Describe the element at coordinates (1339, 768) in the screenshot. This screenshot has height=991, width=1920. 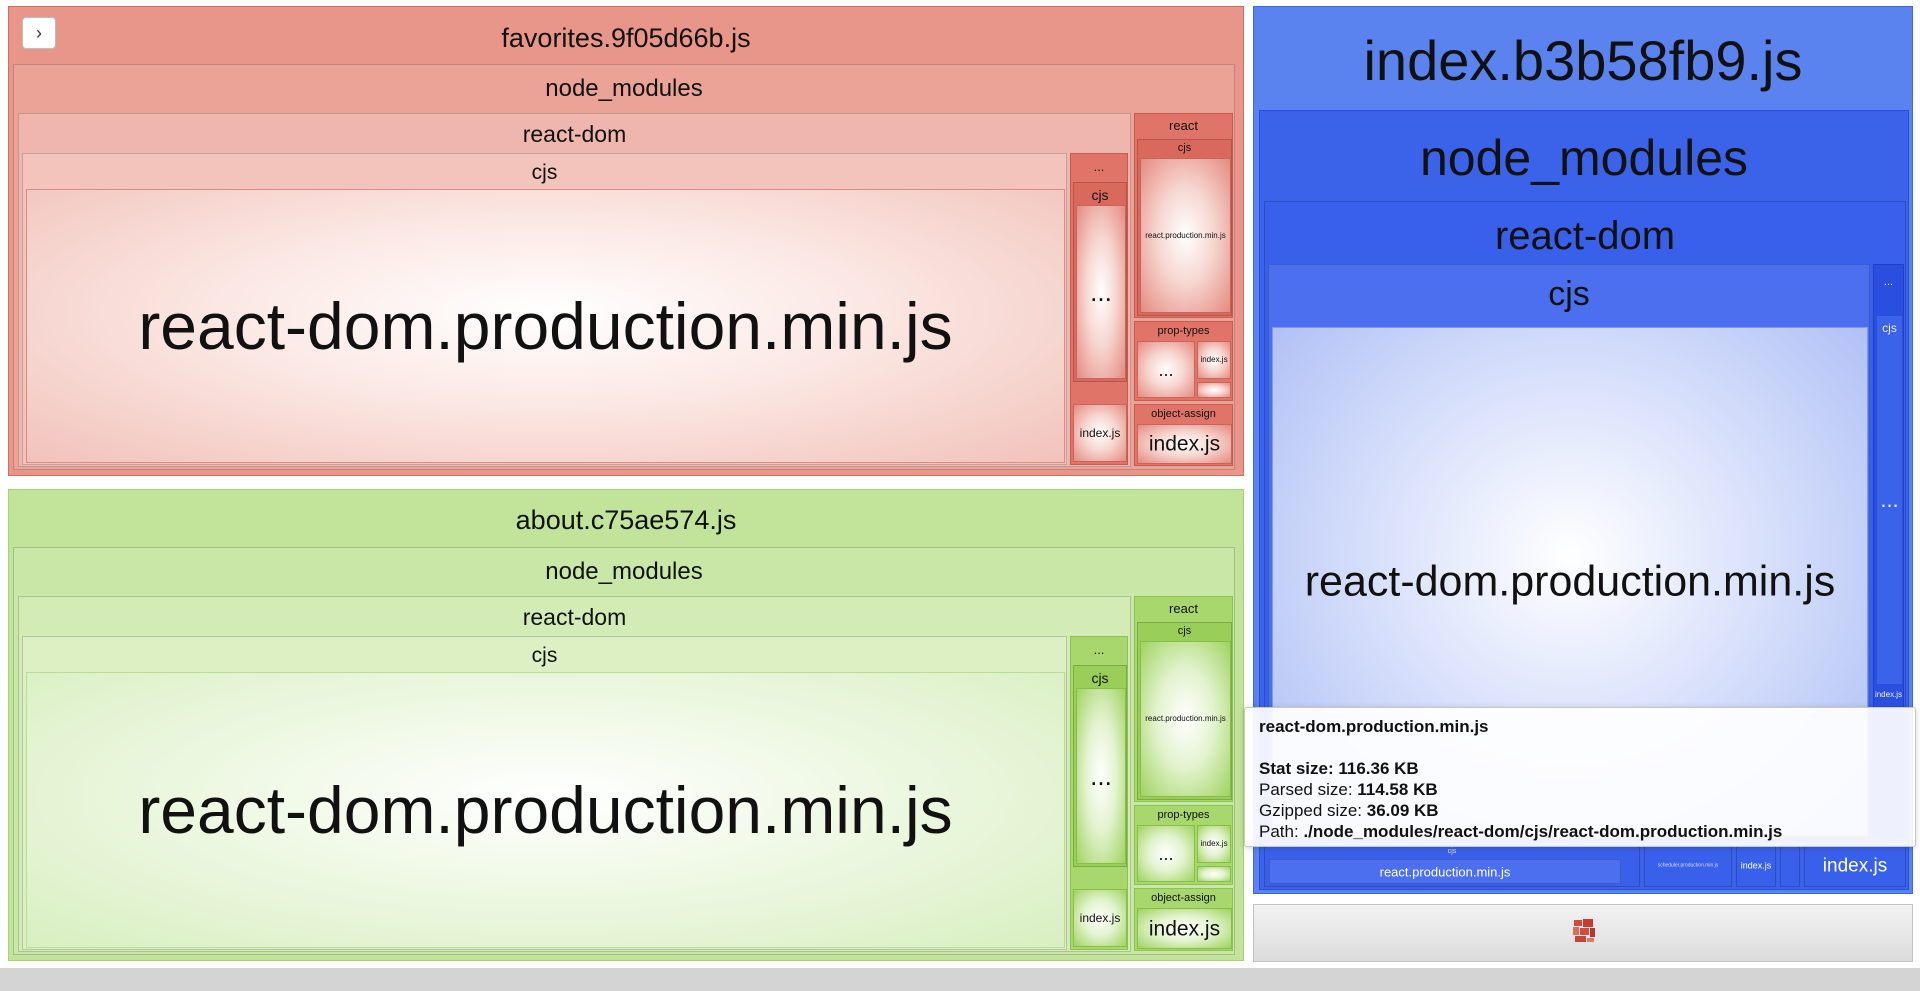
I see `tooltip-stat-size: Stat size: 116.36 KB` at that location.